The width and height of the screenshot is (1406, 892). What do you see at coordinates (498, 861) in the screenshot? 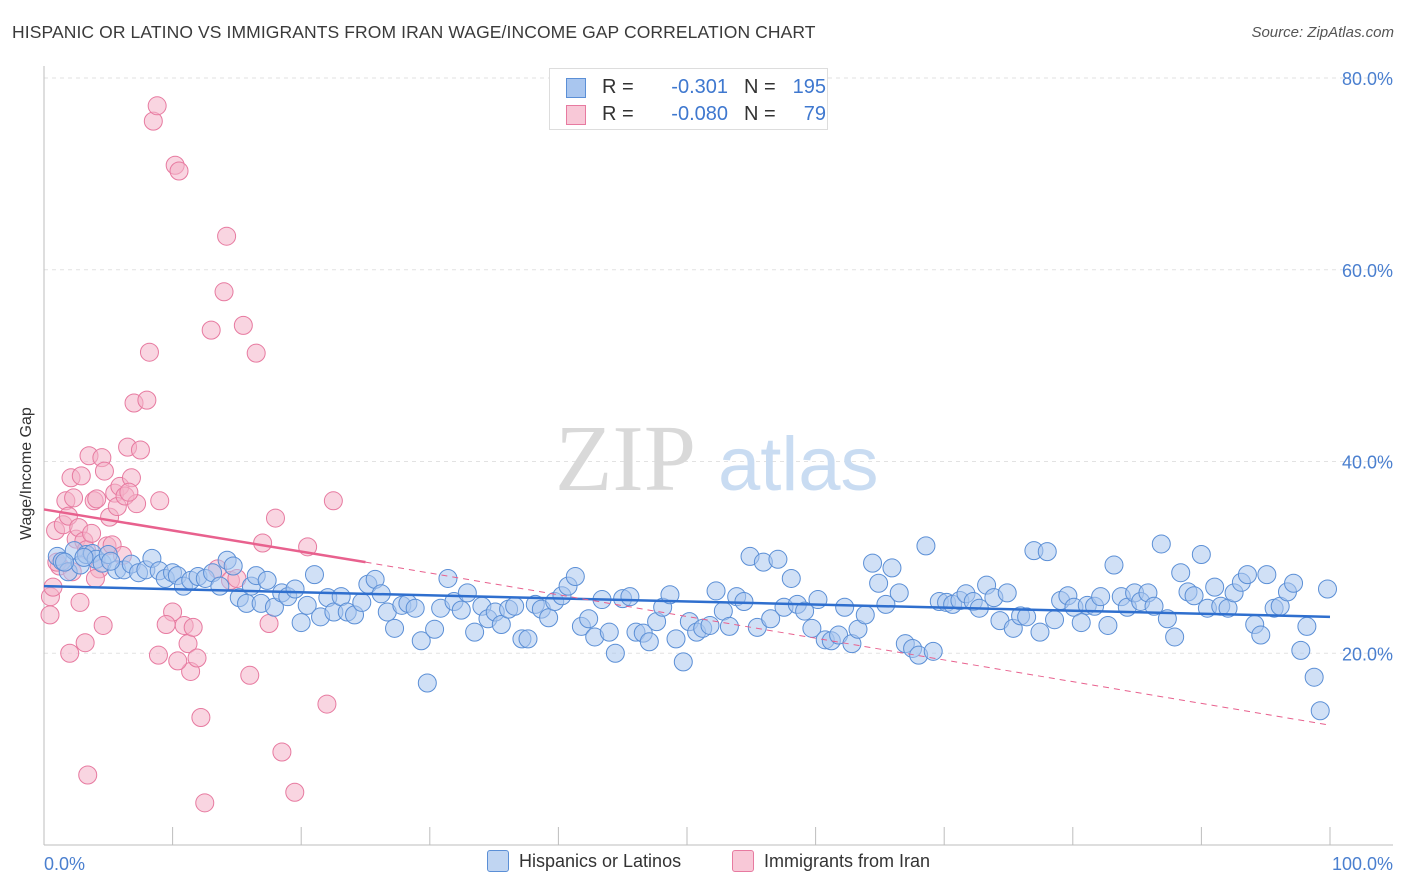
I see `legend-swatch-blue` at bounding box center [498, 861].